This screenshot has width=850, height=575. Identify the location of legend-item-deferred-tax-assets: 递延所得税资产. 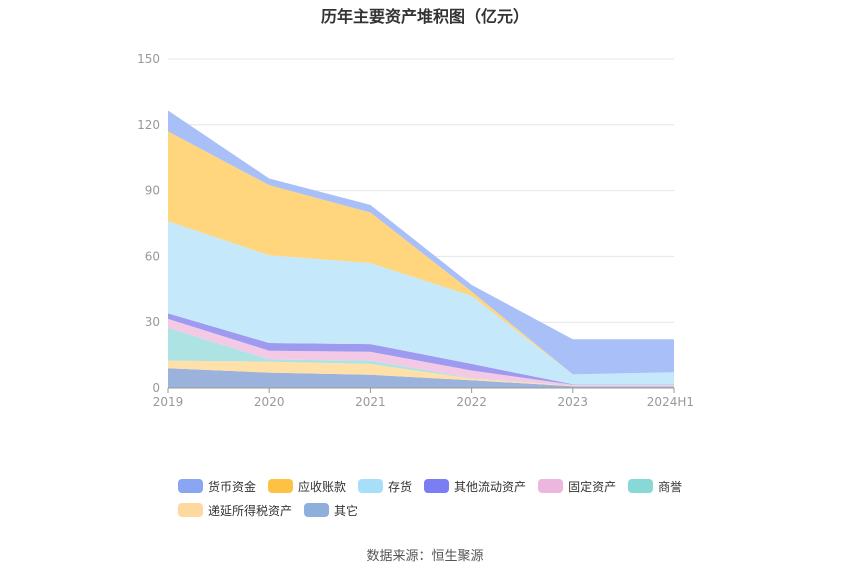
(235, 510).